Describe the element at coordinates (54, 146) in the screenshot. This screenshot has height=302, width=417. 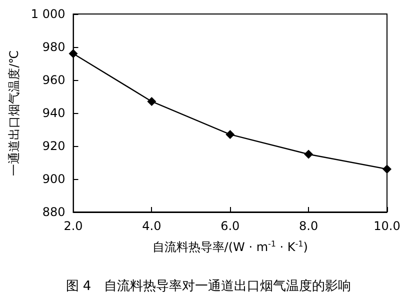
I see `y-tick-label: 920` at that location.